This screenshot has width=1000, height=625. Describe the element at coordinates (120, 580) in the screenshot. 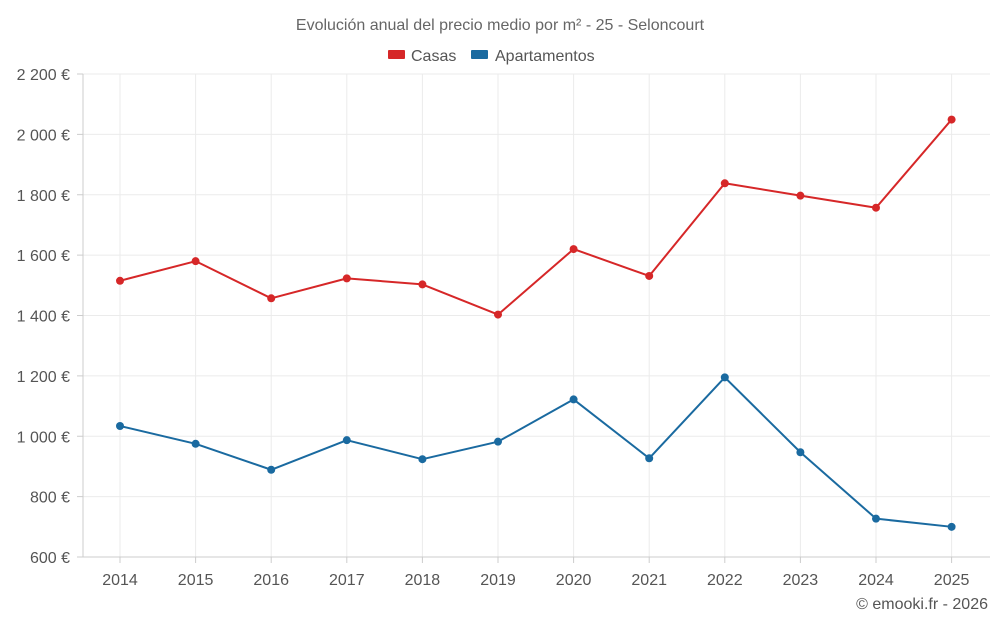

I see `x-tick-label: 2014` at that location.